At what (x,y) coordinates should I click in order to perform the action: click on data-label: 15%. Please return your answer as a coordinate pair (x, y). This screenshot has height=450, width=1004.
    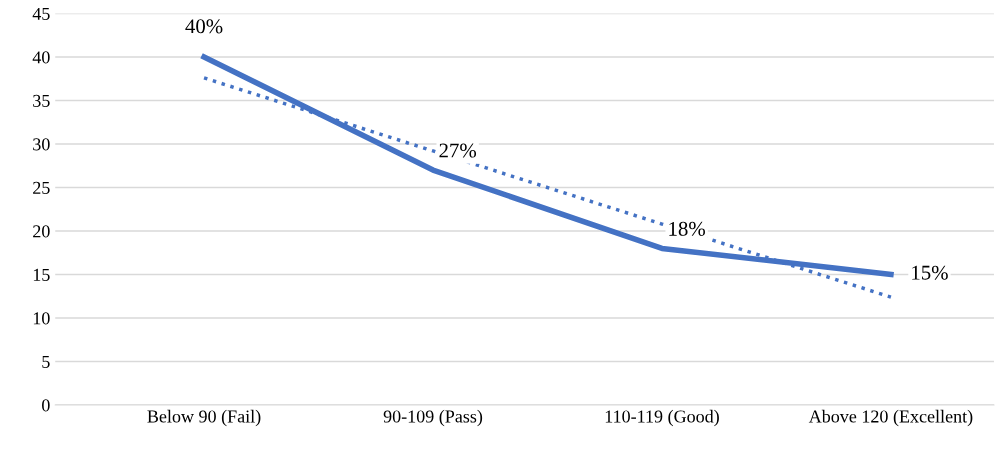
    Looking at the image, I should click on (930, 272).